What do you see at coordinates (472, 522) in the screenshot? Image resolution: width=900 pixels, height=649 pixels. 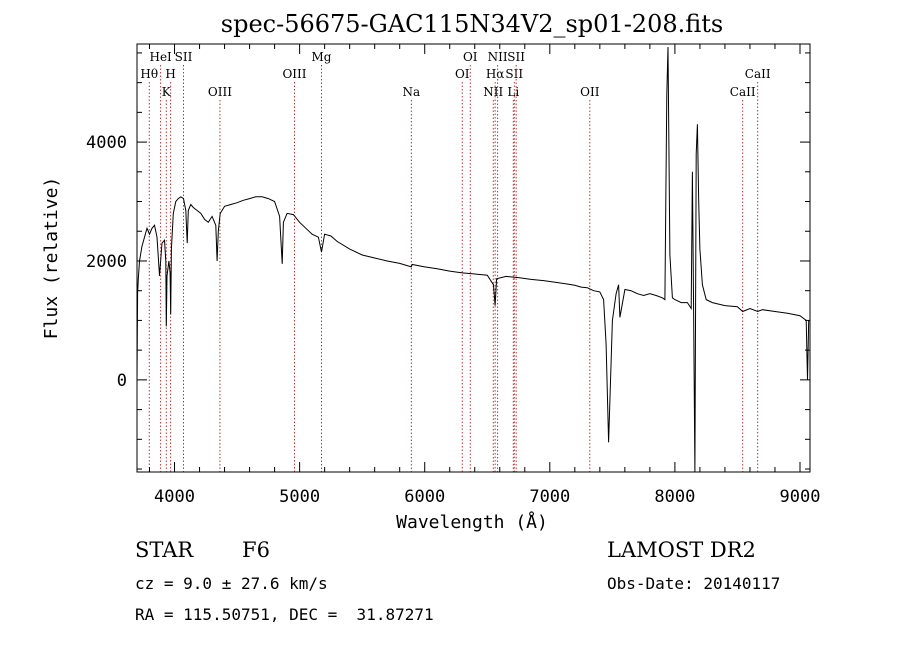 I see `x-axis-label: Wavelength (Å)` at bounding box center [472, 522].